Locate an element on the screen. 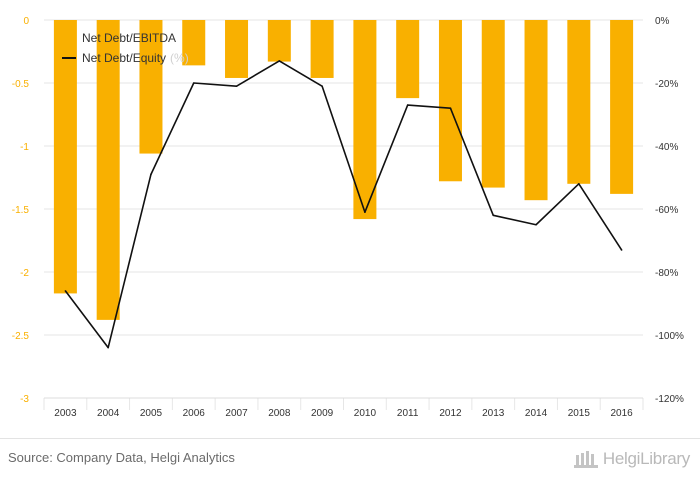  legend: Net Debt/EBITDA Net Debt/Equity (%) is located at coordinates (125, 48).